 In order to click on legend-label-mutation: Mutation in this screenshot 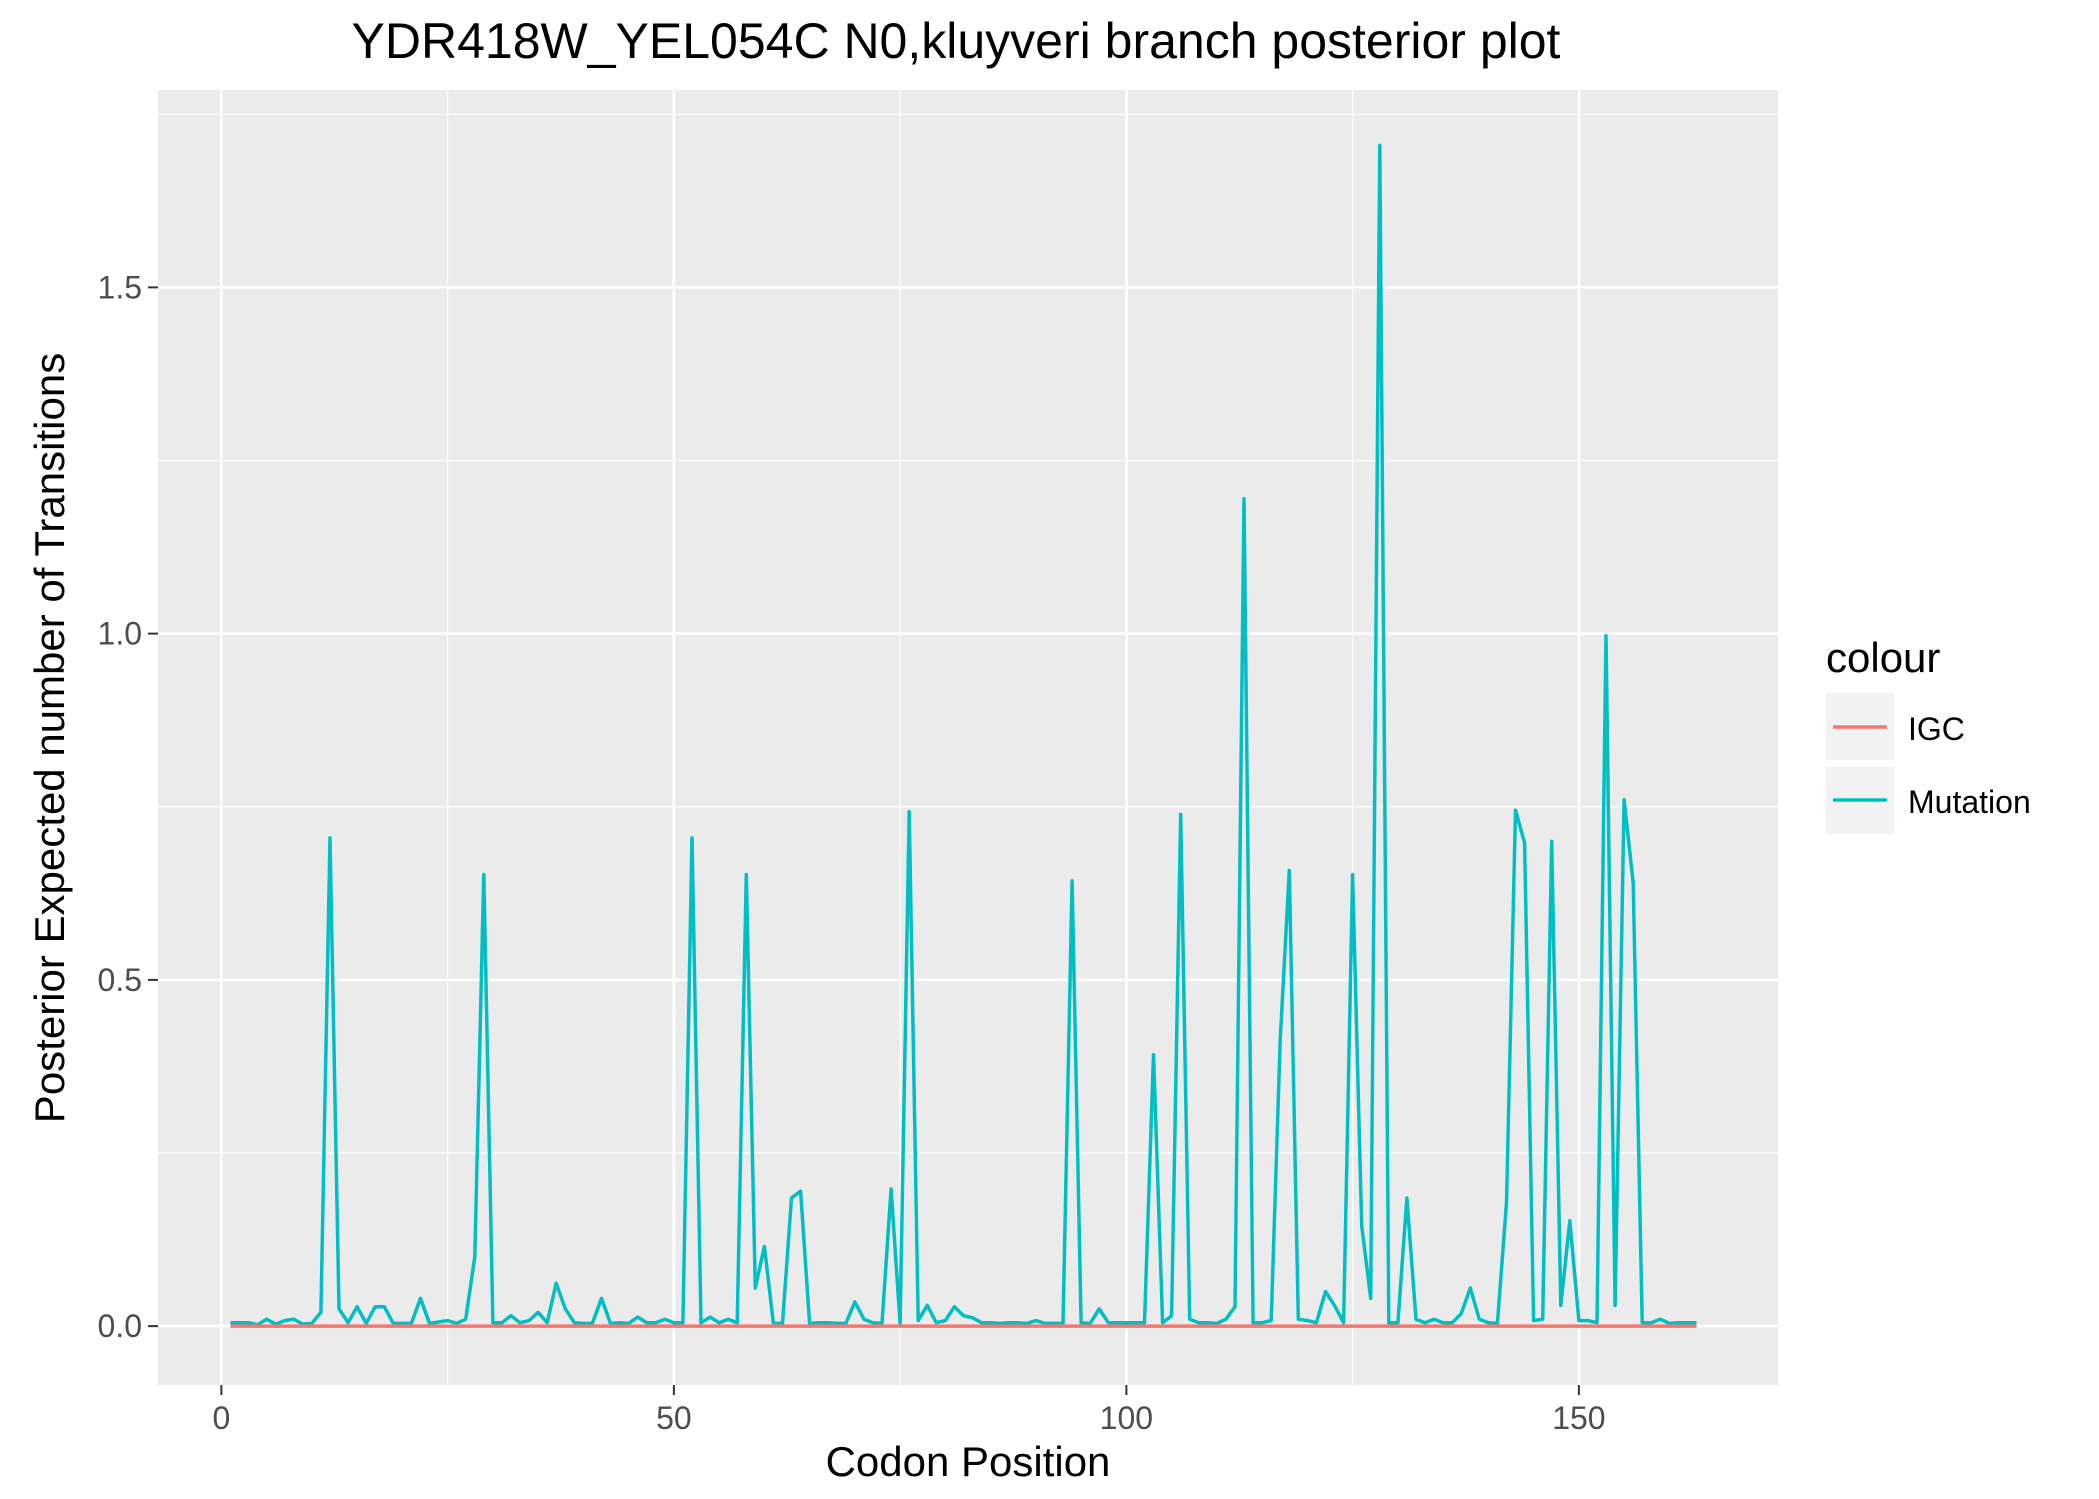, I will do `click(1969, 802)`.